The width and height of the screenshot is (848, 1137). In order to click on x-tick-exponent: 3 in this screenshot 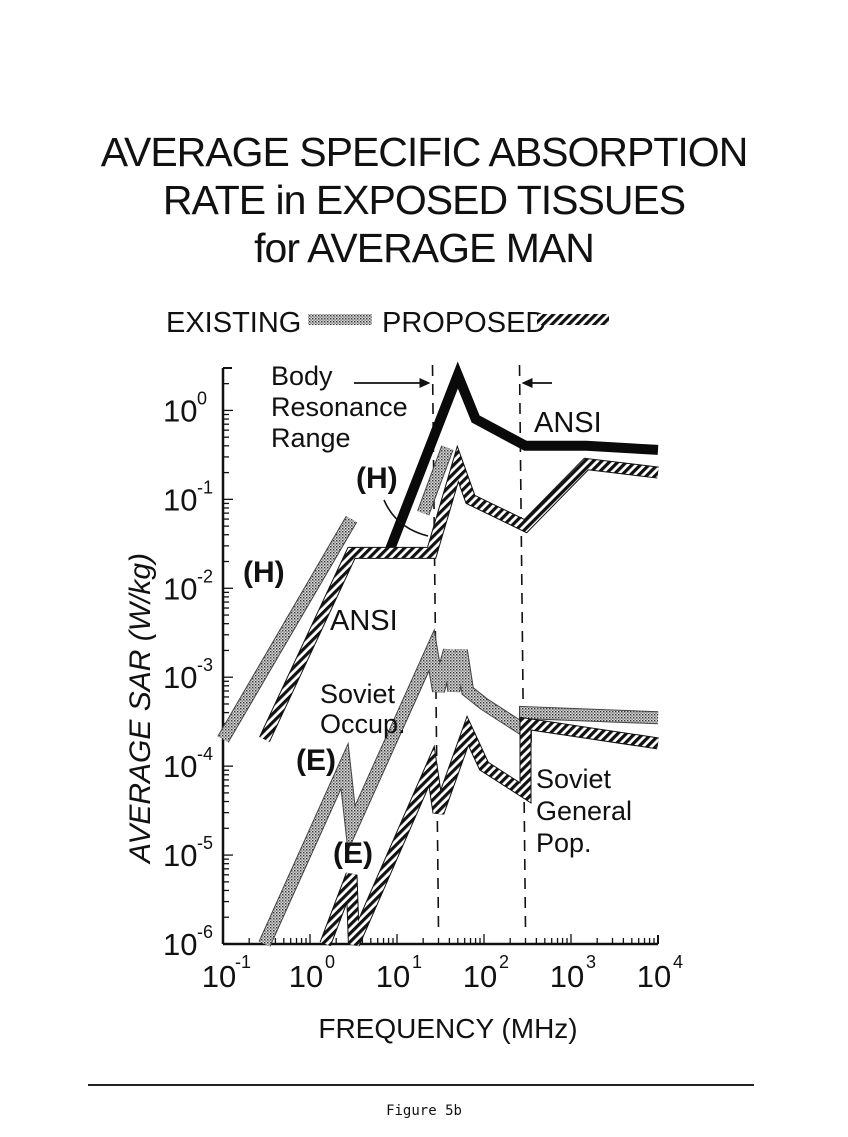, I will do `click(591, 962)`.